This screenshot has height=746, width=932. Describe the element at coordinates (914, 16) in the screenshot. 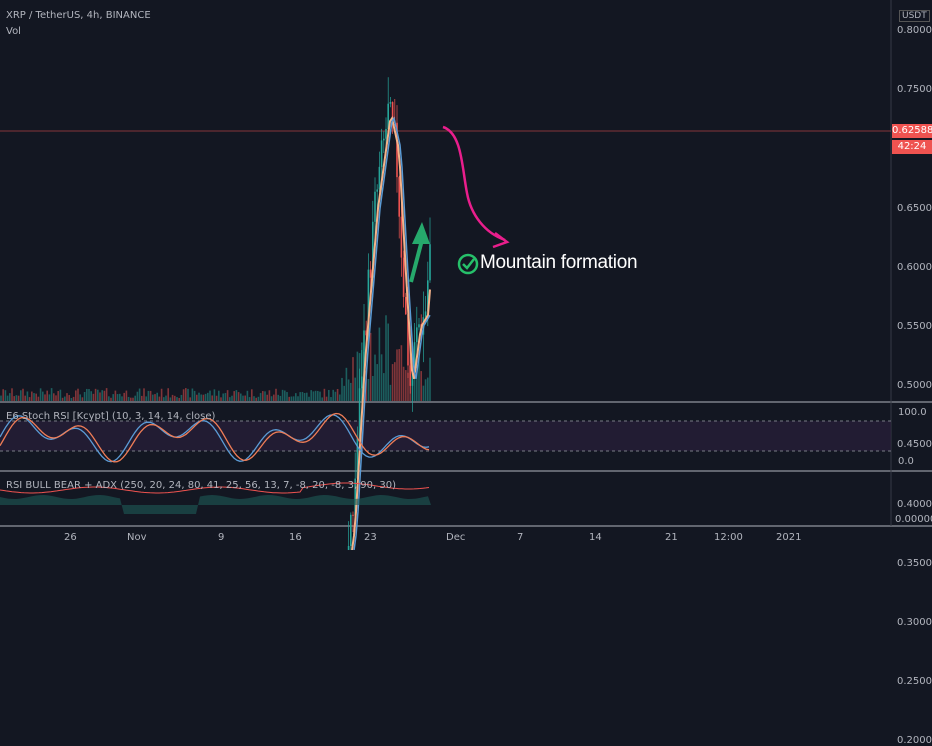

I see `currency-label: USDT` at that location.